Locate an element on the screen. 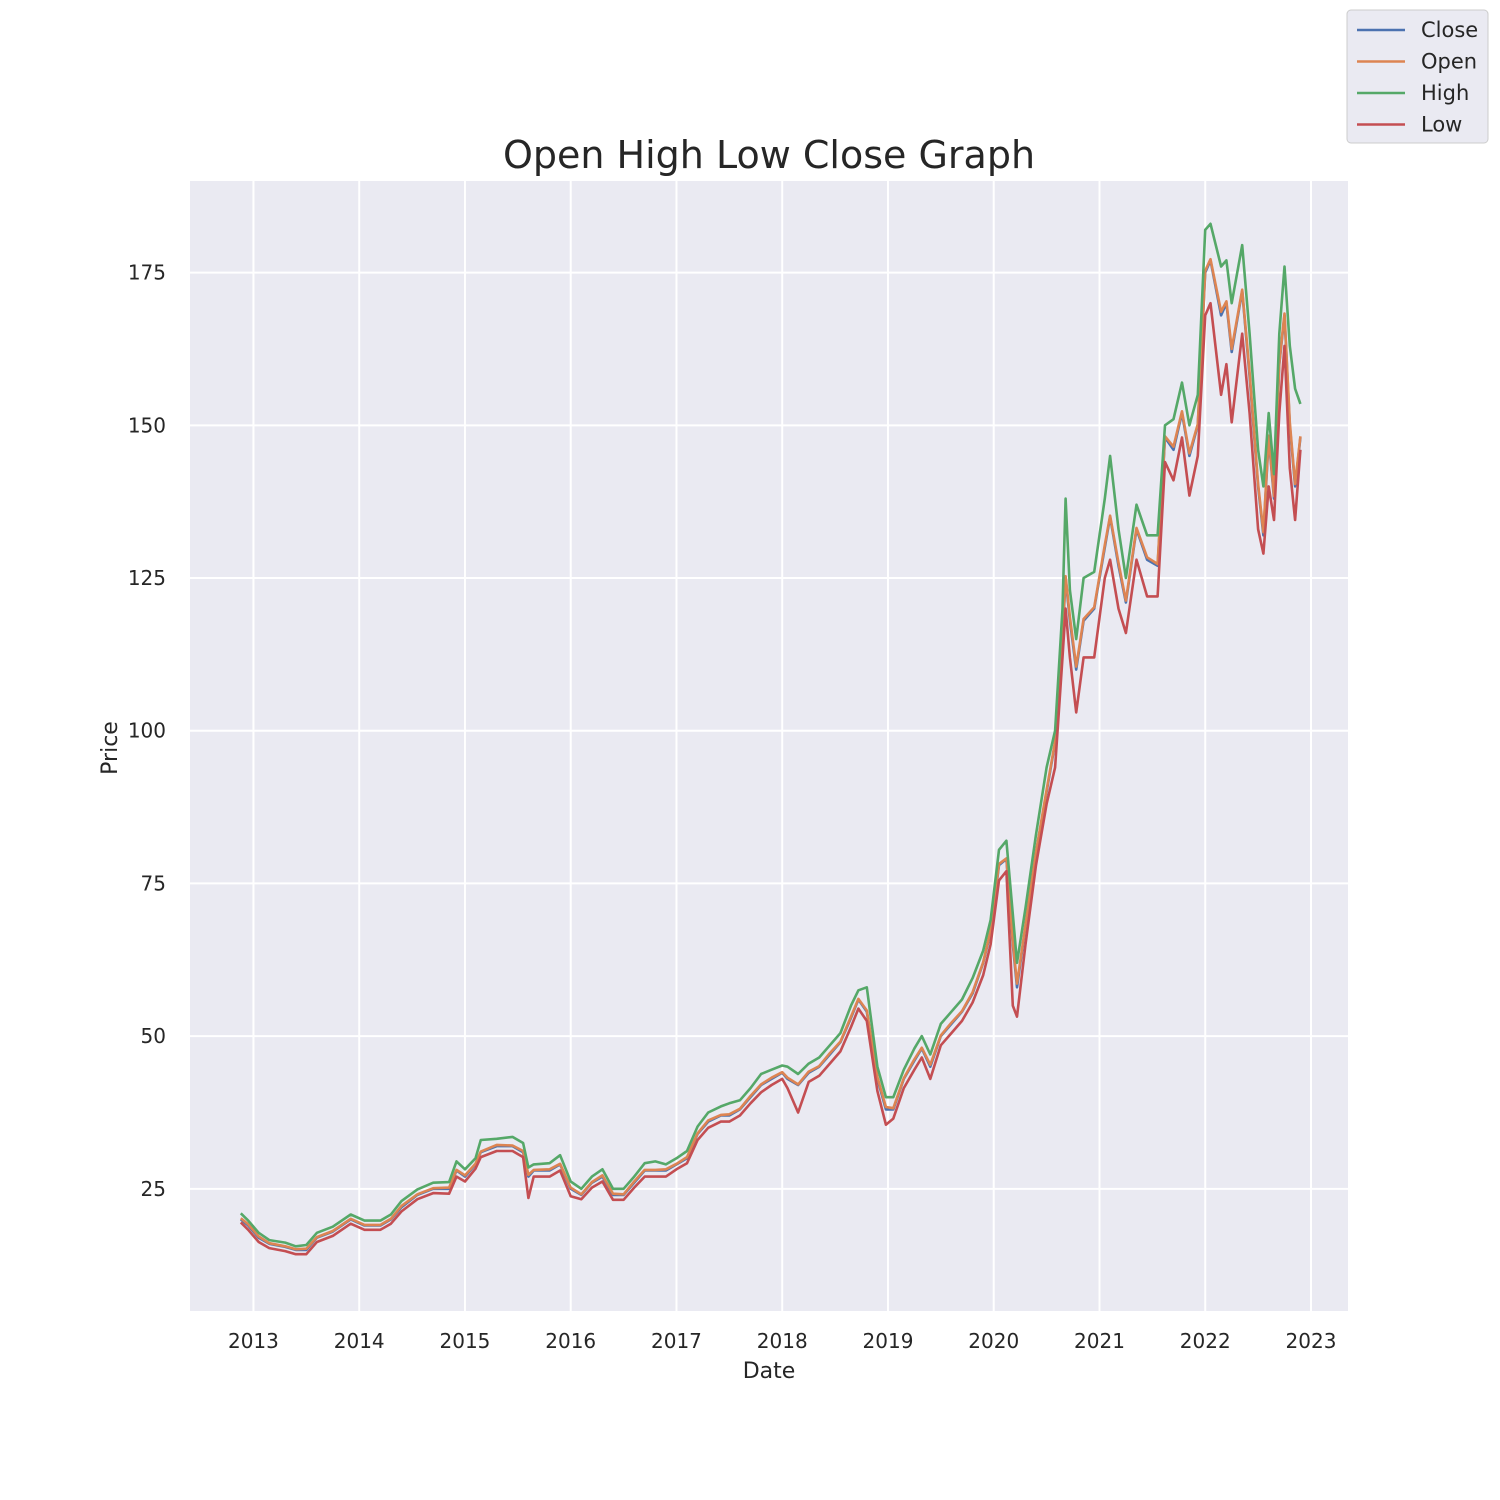  legend-label-open: Open is located at coordinates (1449, 62).